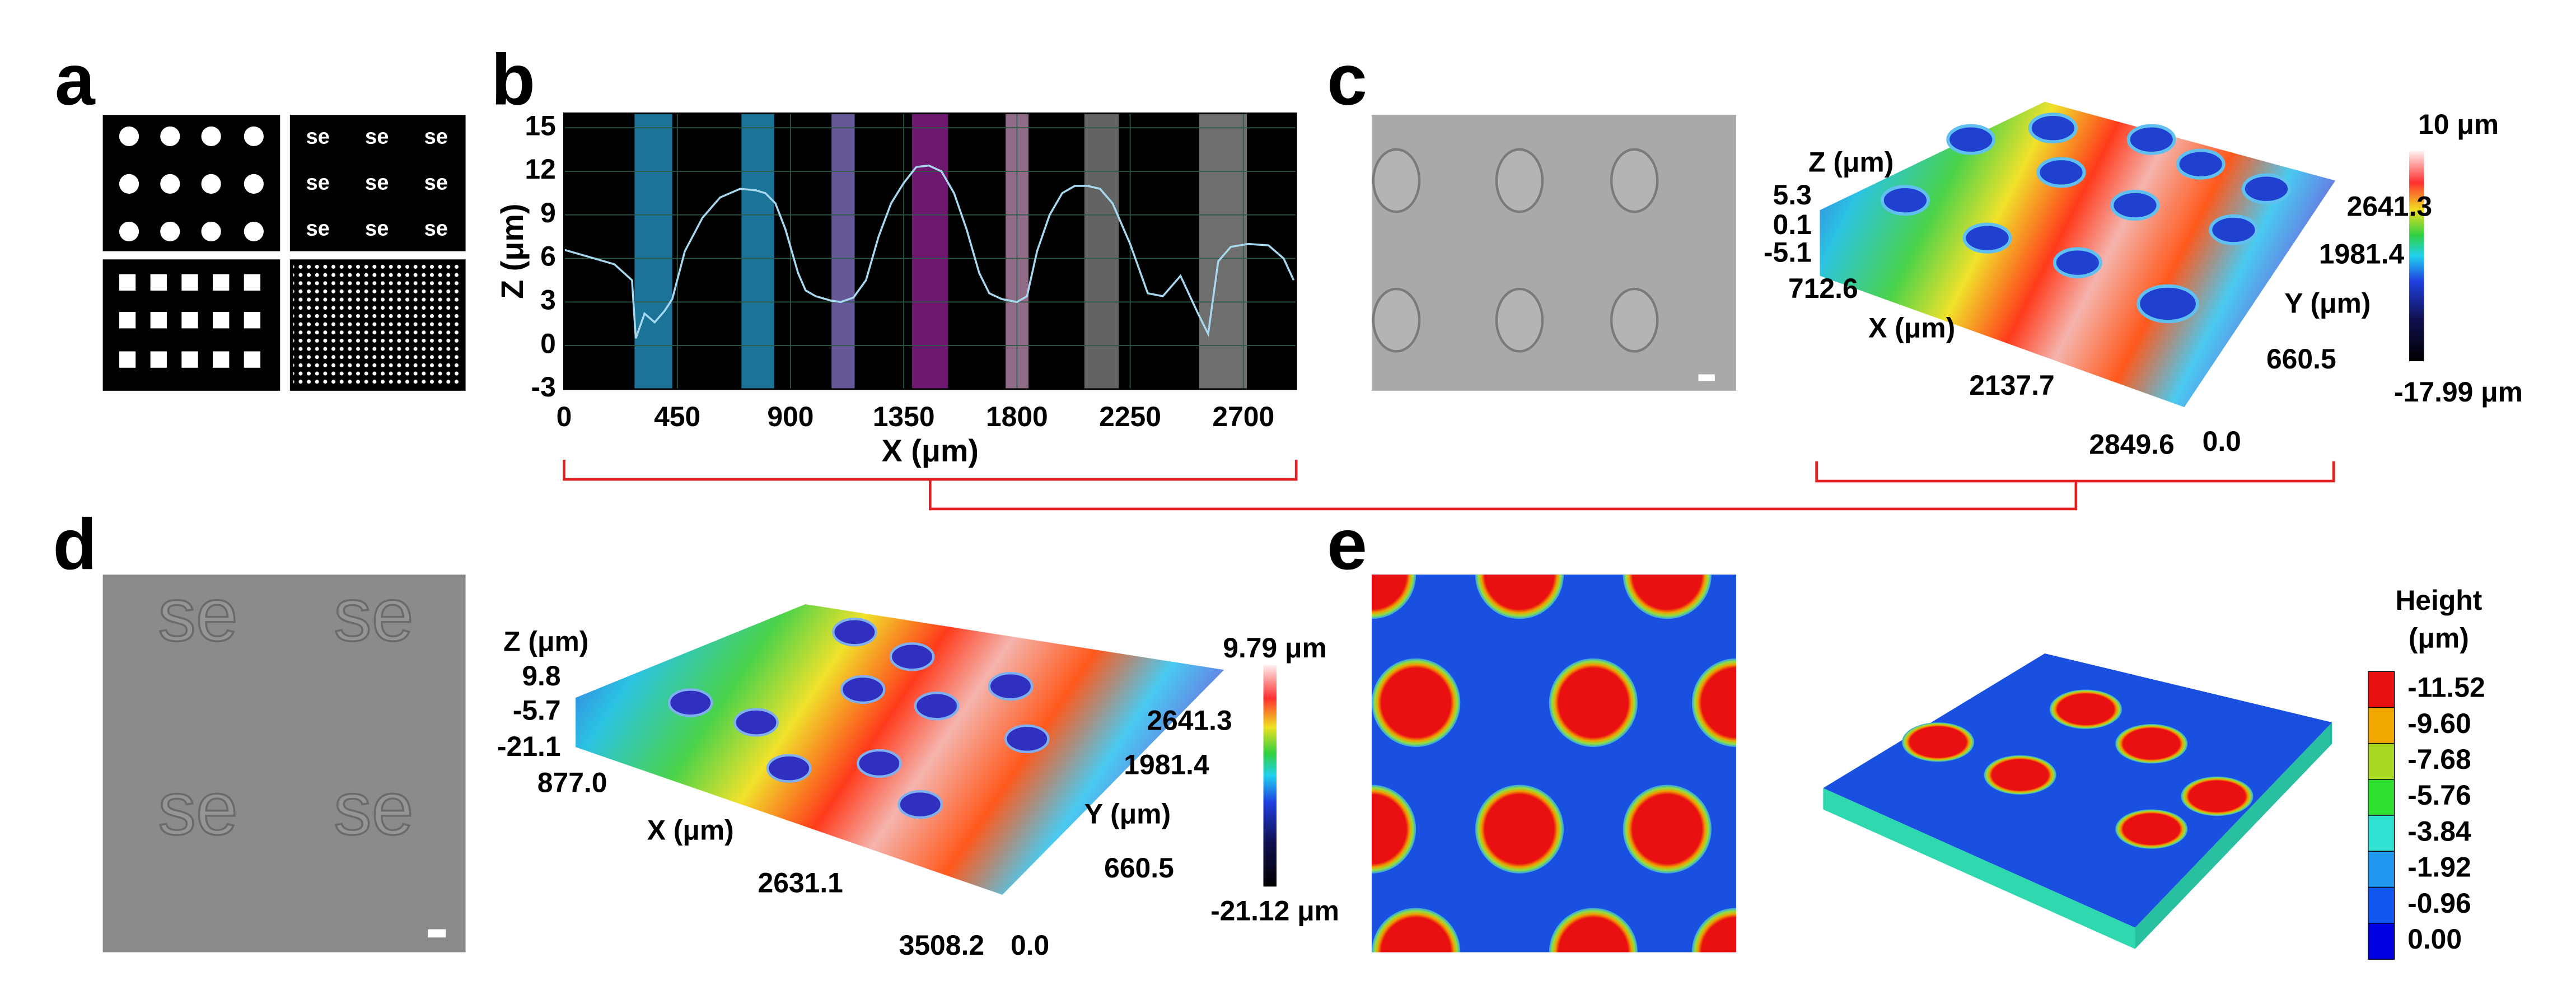 Image resolution: width=2576 pixels, height=990 pixels. I want to click on colorbar, so click(2416, 256).